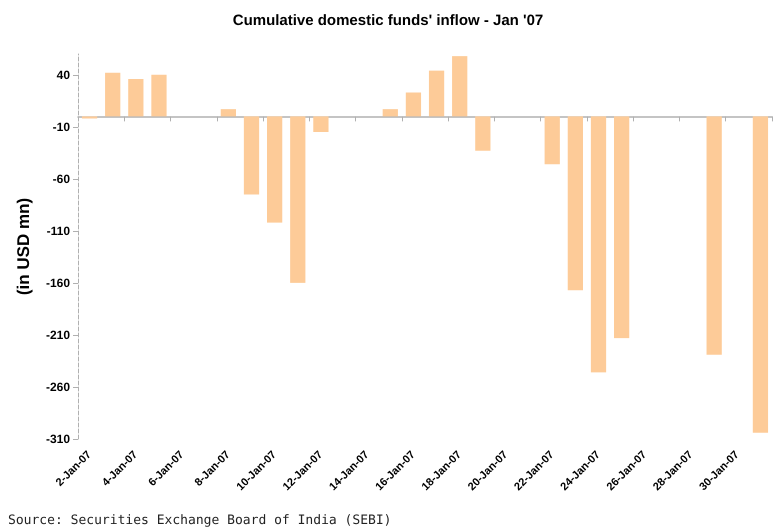  I want to click on y-axis-title: (in USD mn), so click(23, 247).